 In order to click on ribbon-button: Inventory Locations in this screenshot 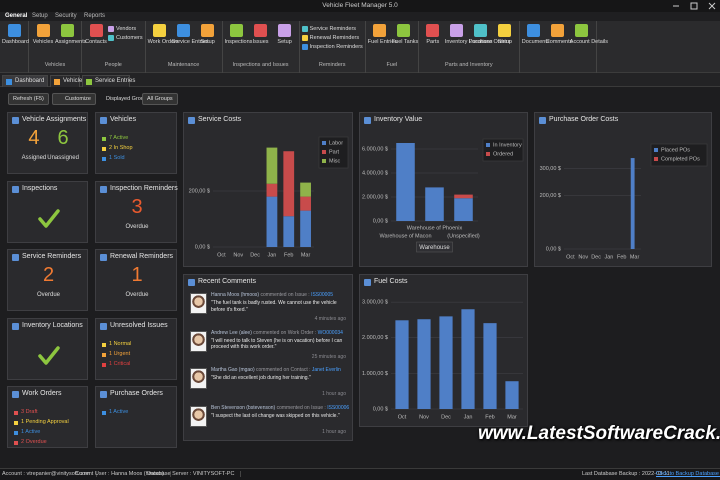, I will do `click(469, 35)`.